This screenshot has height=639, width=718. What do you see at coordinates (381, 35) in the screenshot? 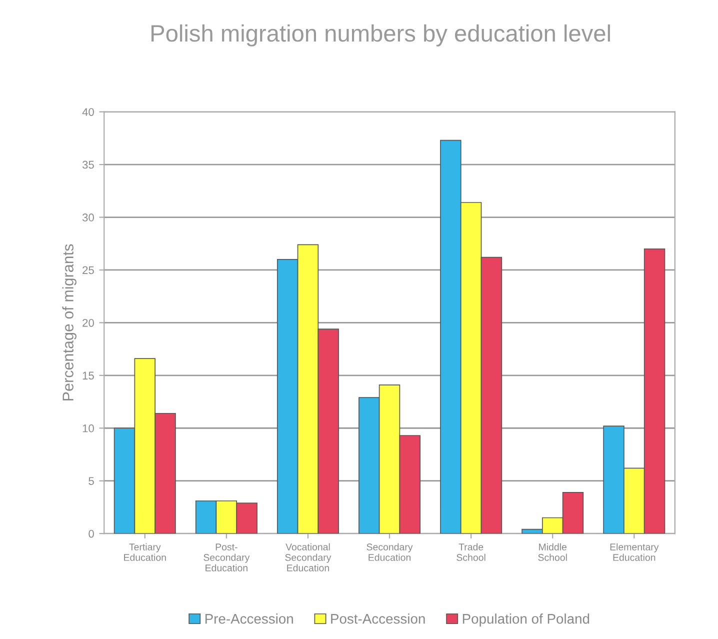
I see `chart-title: Polish migration numbers by education level` at bounding box center [381, 35].